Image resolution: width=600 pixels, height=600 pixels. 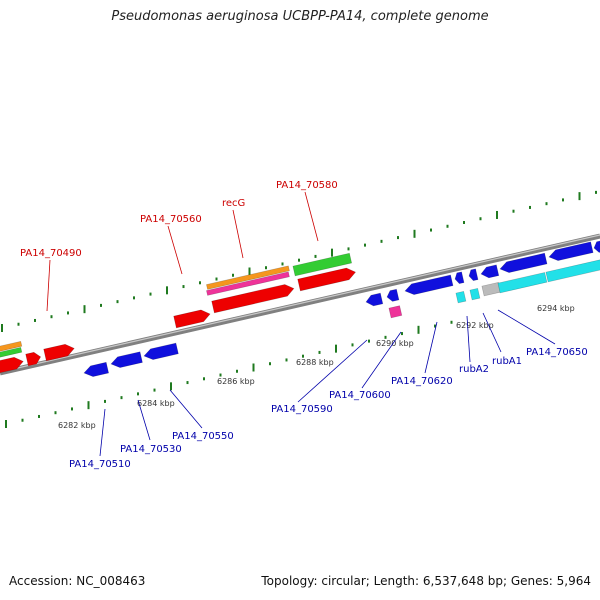 What do you see at coordinates (233, 203) in the screenshot?
I see `gene-label-recG: recG` at bounding box center [233, 203].